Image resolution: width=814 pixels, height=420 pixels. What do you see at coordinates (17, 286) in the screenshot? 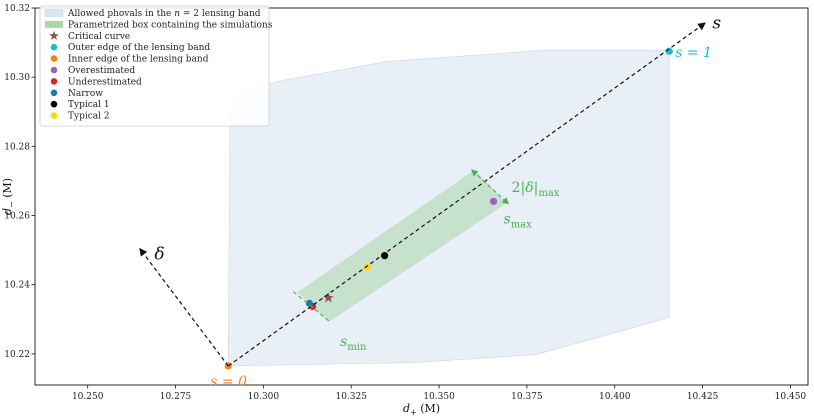
I see `y-tick-label: 10.24` at bounding box center [17, 286].